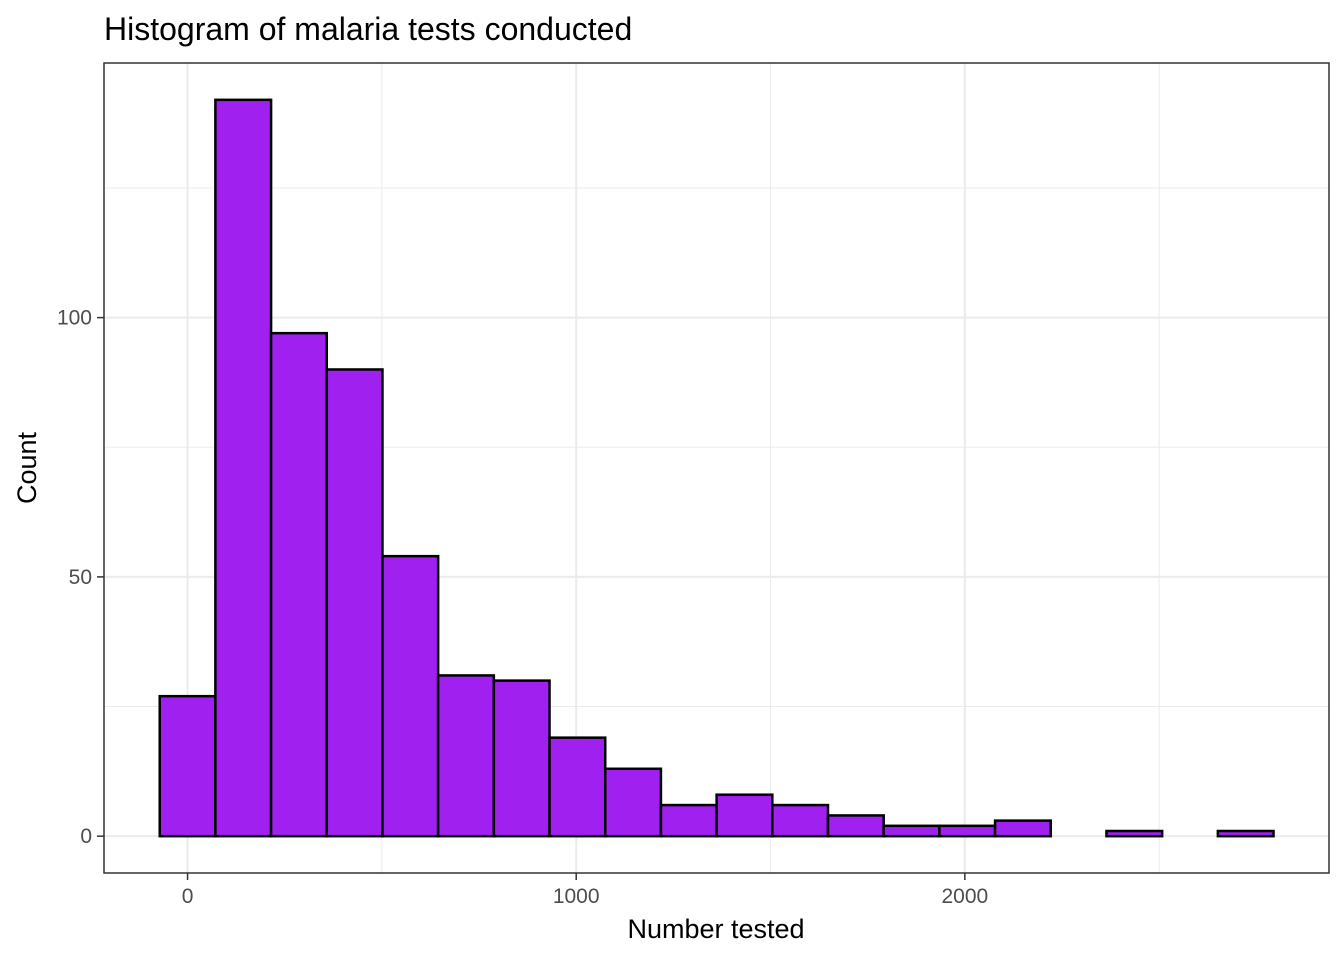 Image resolution: width=1344 pixels, height=960 pixels. Describe the element at coordinates (964, 896) in the screenshot. I see `x-tick-label: 2000` at that location.